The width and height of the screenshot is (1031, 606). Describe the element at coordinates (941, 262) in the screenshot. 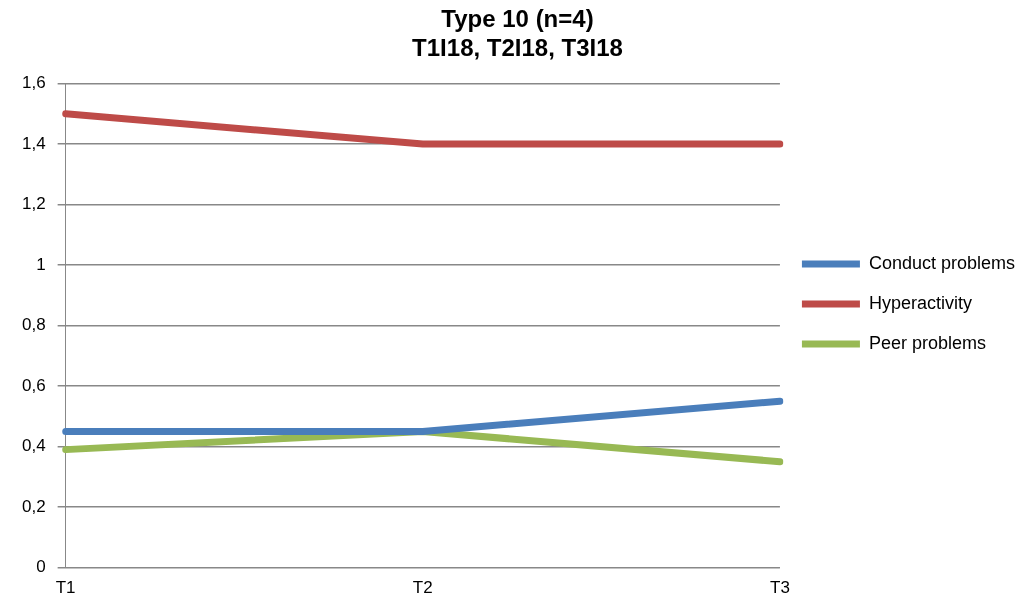

I see `legend-label: Conduct problems` at that location.